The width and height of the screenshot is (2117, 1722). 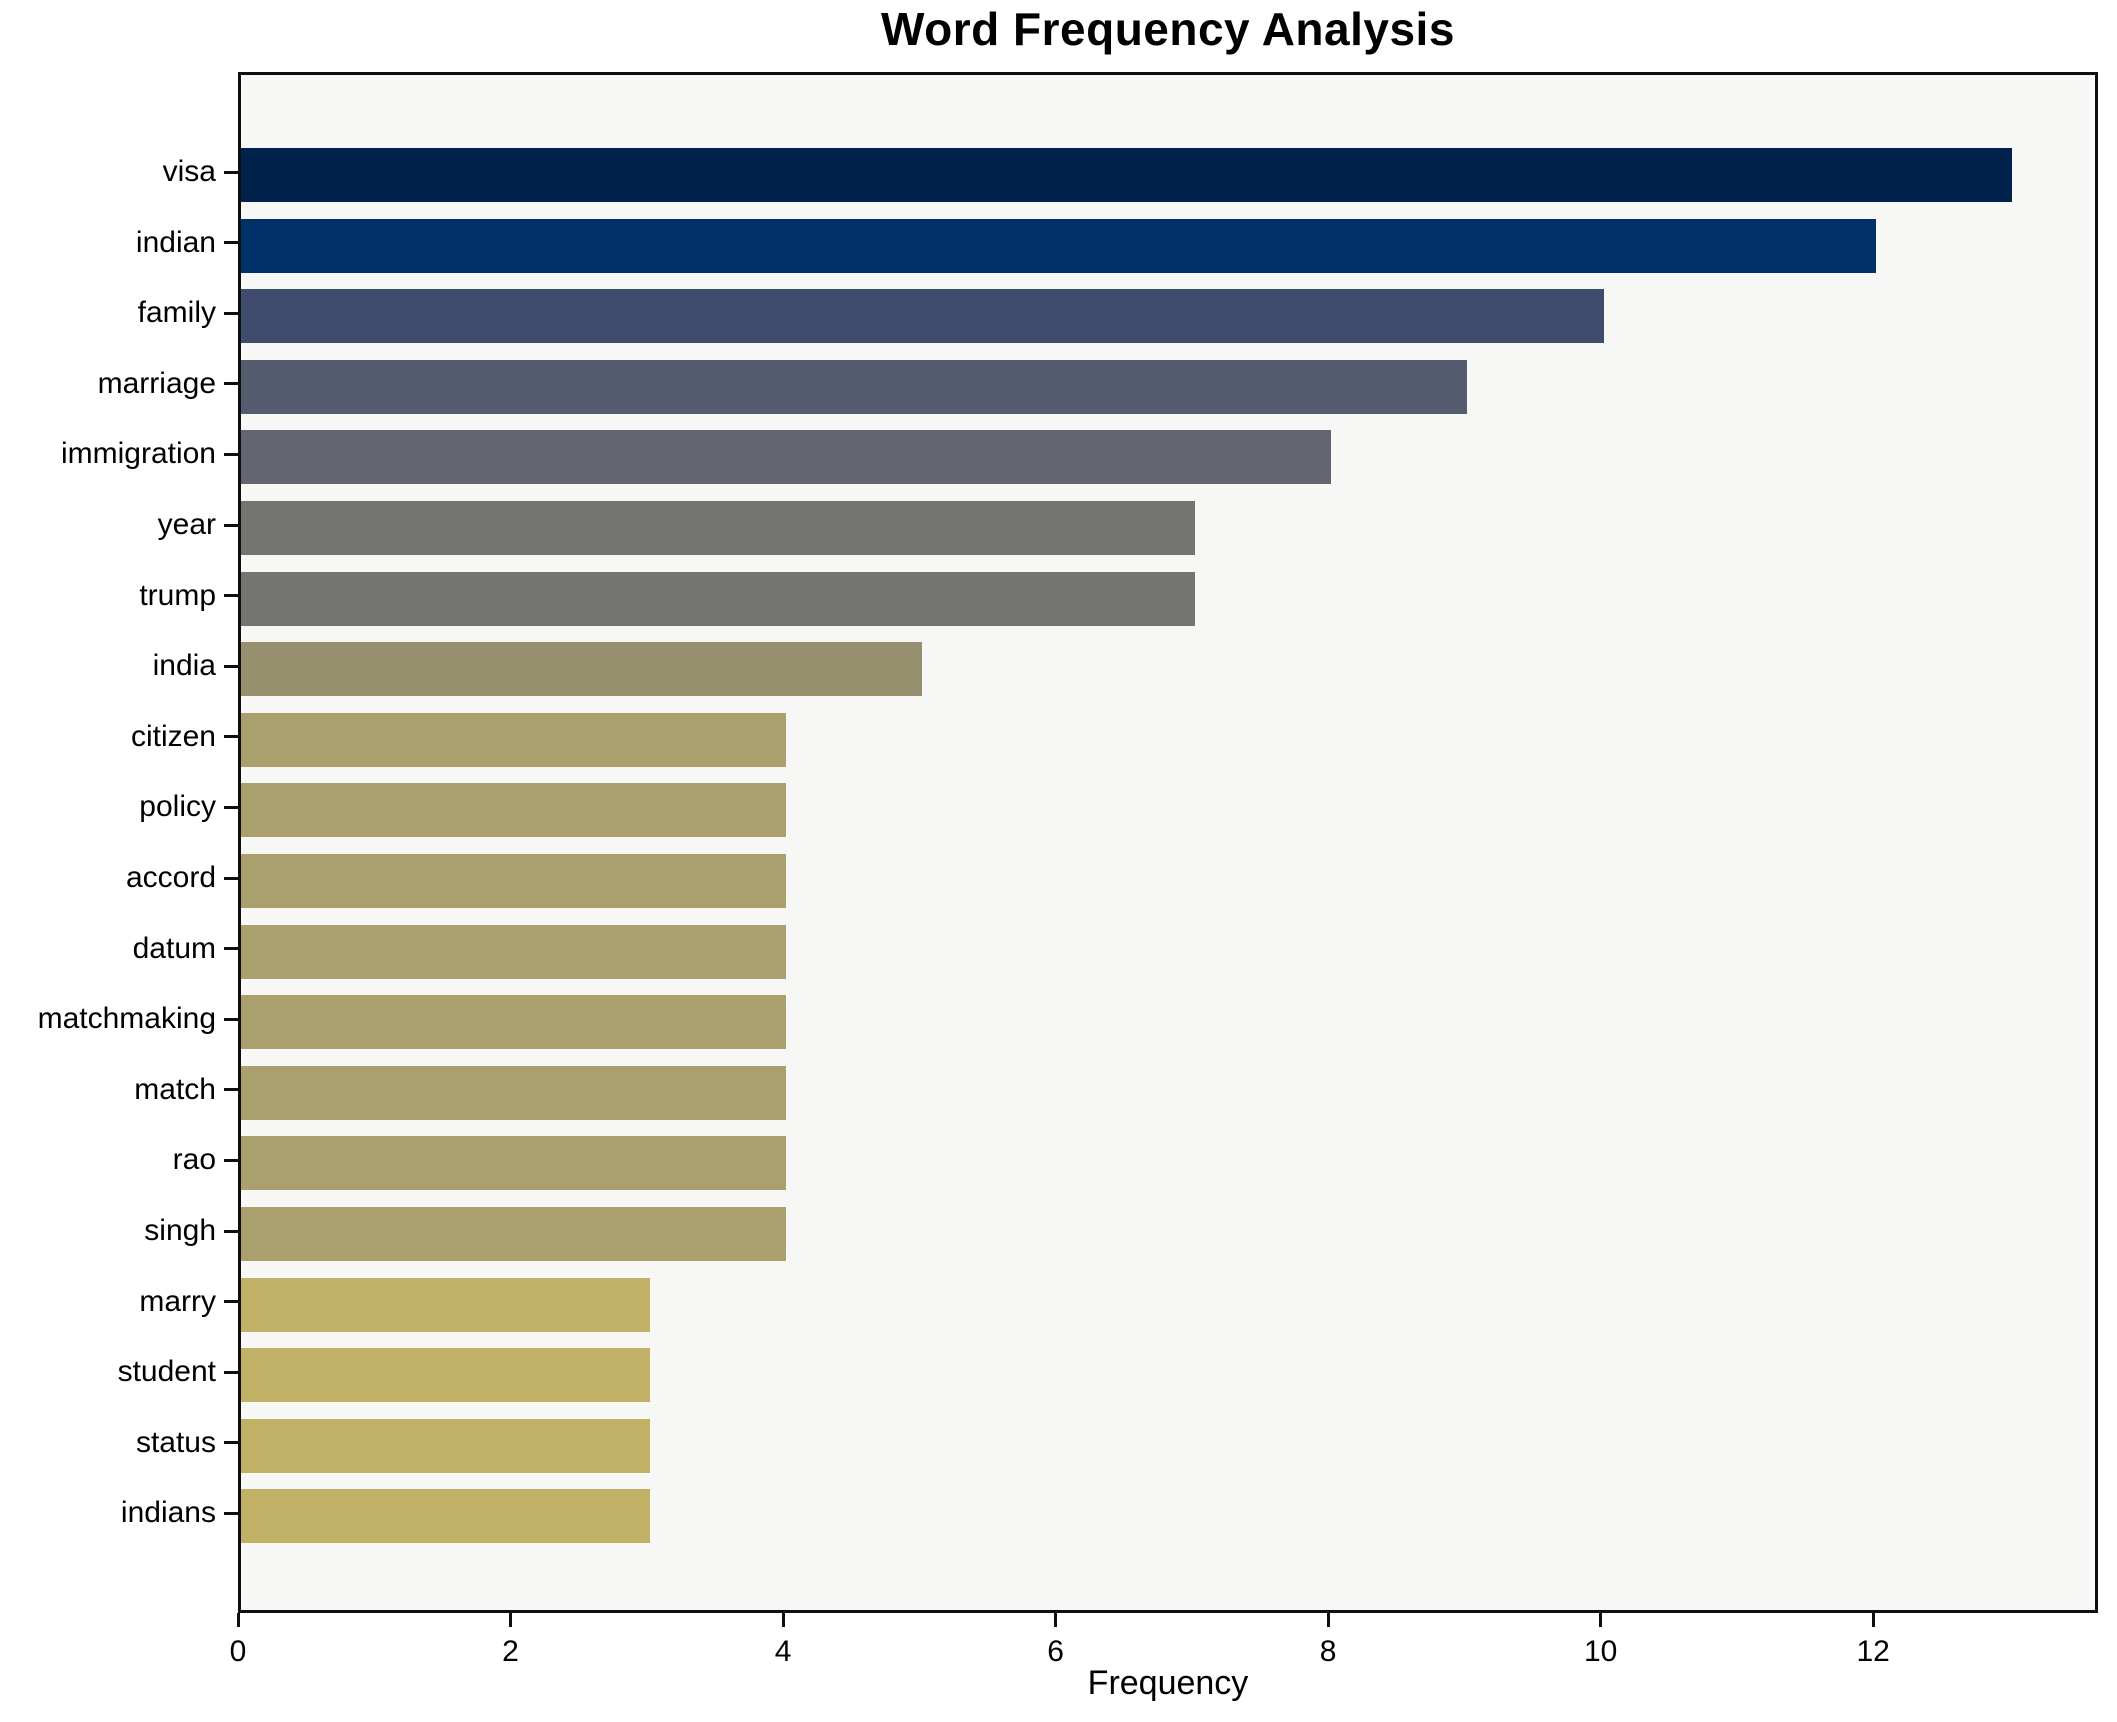 What do you see at coordinates (168, 1513) in the screenshot?
I see `y-tick-label-indians: indians` at bounding box center [168, 1513].